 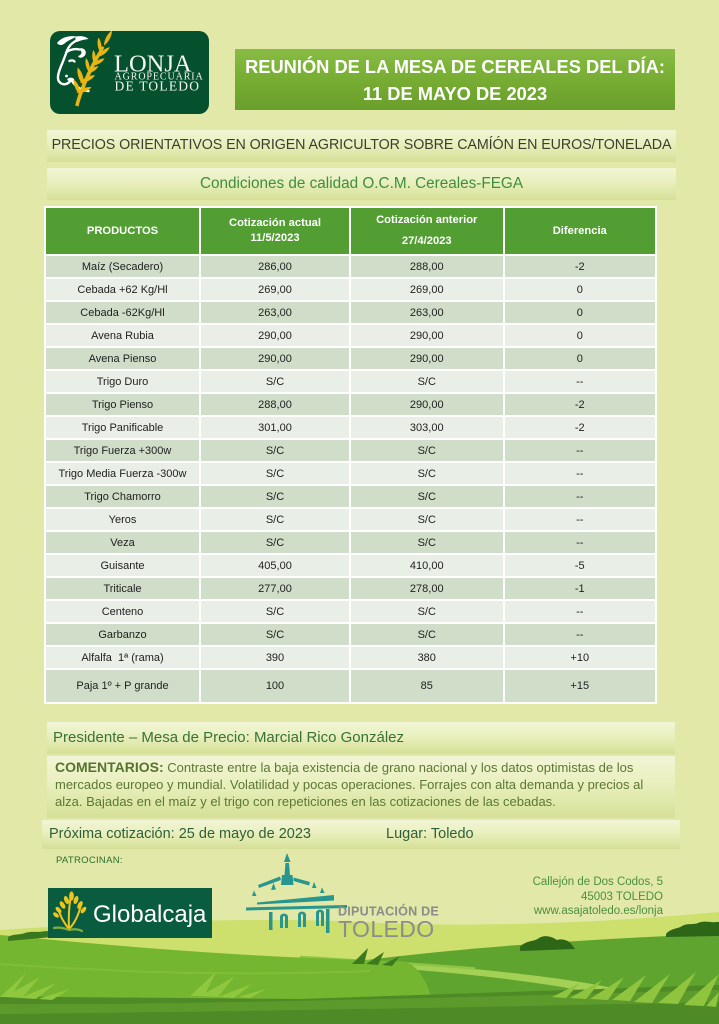 I want to click on svg-text: AGROPECUARIA, so click(x=159, y=77).